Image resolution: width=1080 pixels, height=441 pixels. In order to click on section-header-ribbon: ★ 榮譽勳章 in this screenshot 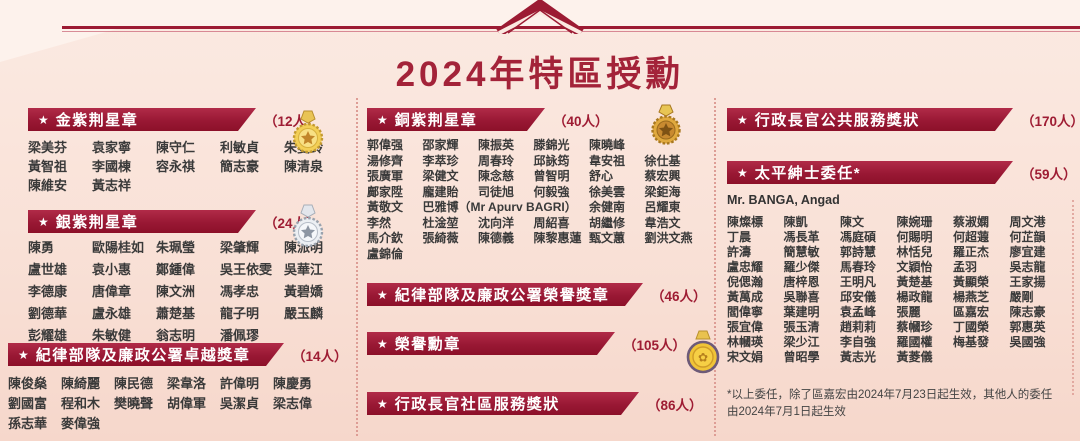, I will do `click(491, 343)`.